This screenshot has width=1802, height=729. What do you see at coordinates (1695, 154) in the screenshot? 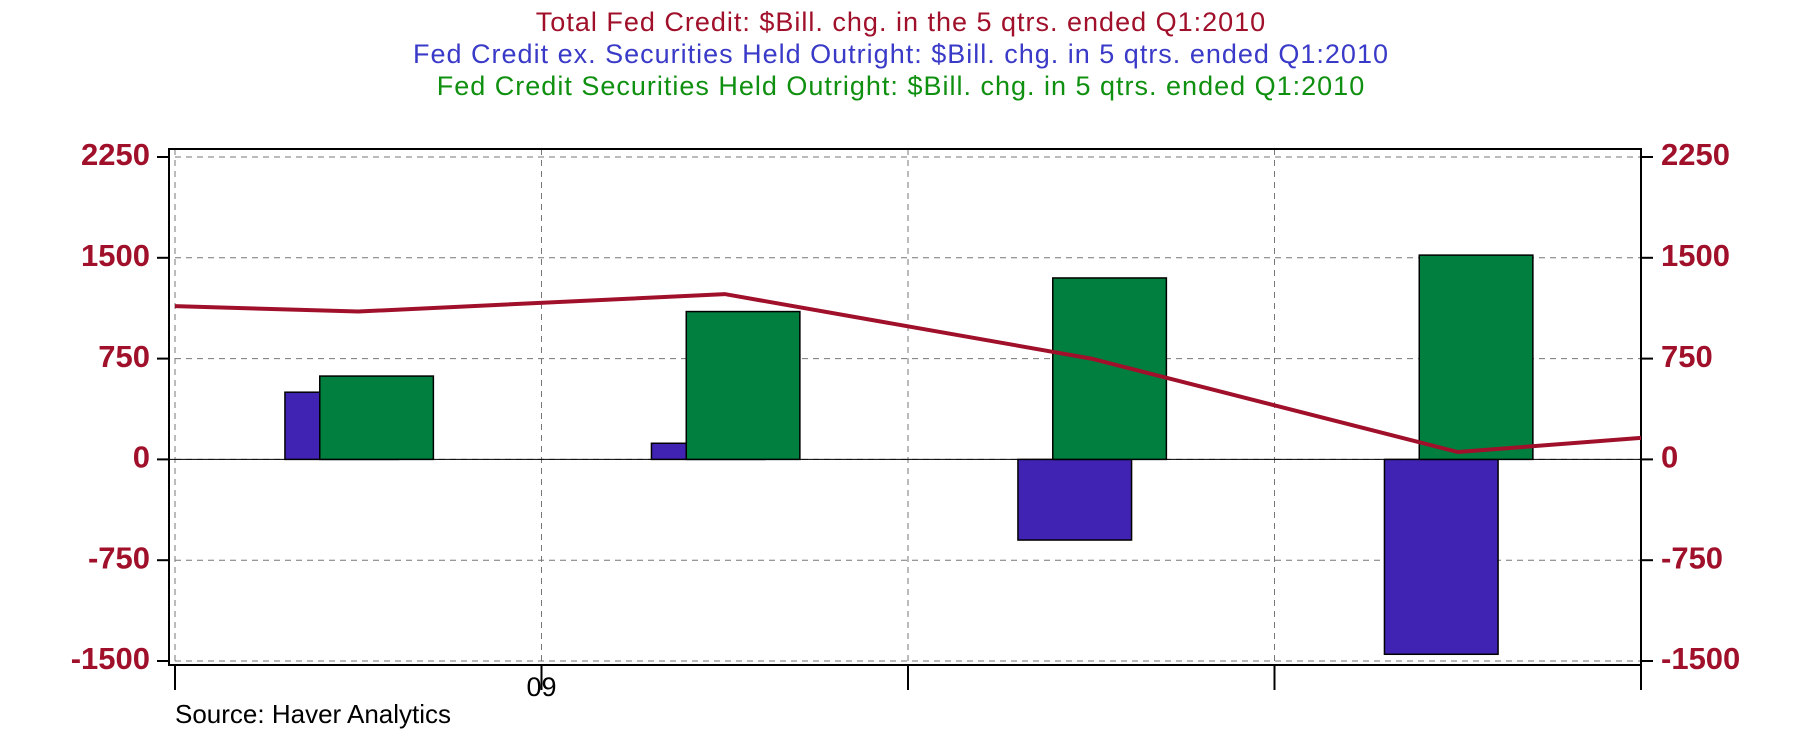
I see `y2-tick-label: 2250` at bounding box center [1695, 154].